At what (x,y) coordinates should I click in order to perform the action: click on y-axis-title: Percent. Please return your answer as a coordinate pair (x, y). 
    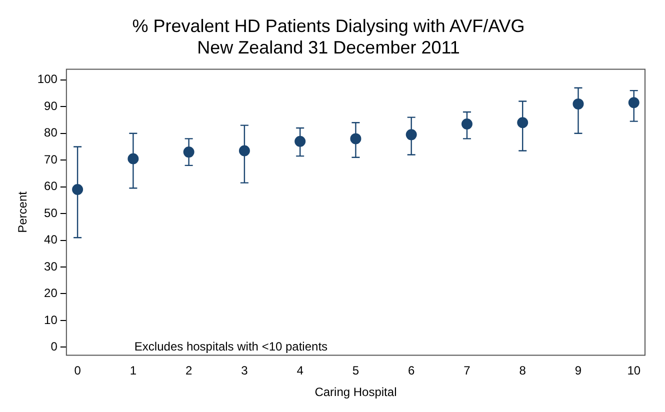
    Looking at the image, I should click on (23, 211).